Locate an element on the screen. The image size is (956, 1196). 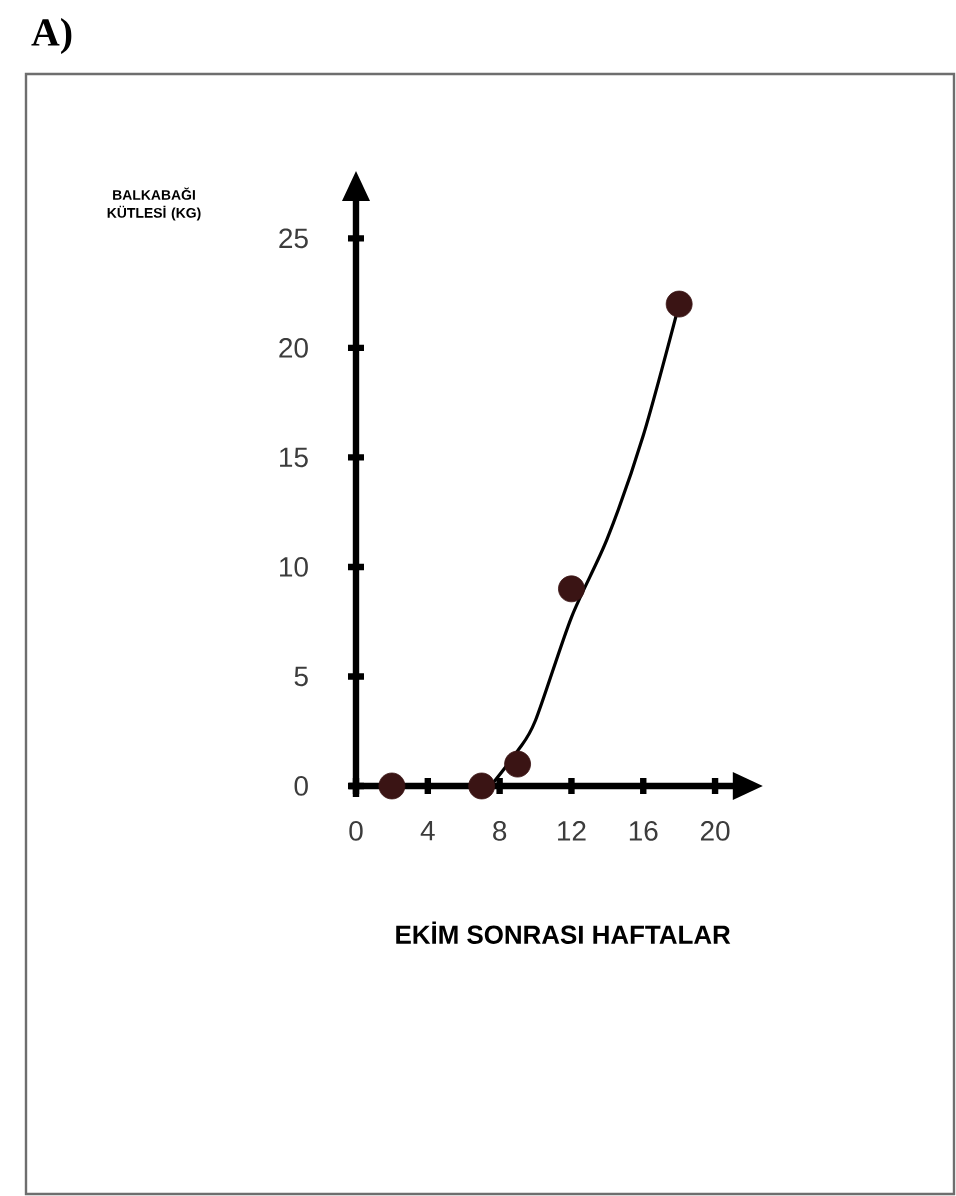
y-tick-label: 25 is located at coordinates (293, 238).